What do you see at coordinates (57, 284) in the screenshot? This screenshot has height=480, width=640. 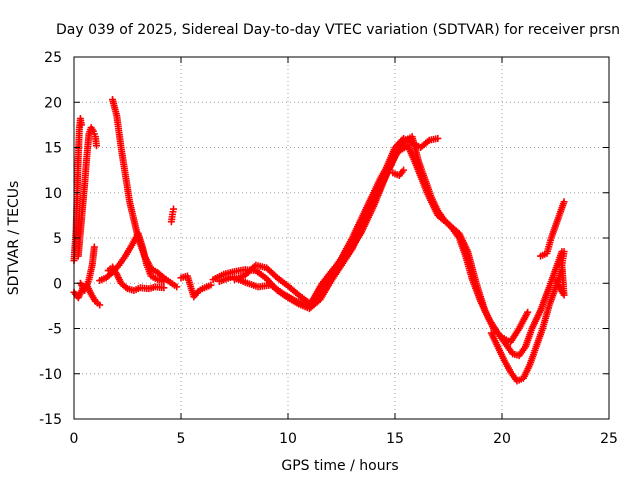 I see `y-tick-label: 0` at bounding box center [57, 284].